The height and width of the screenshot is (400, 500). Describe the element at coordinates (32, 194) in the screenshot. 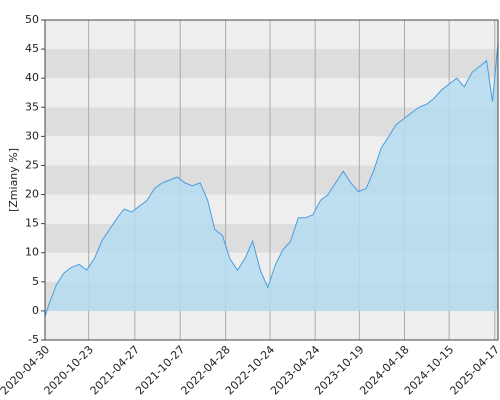

I see `y-tick-label: 20` at that location.